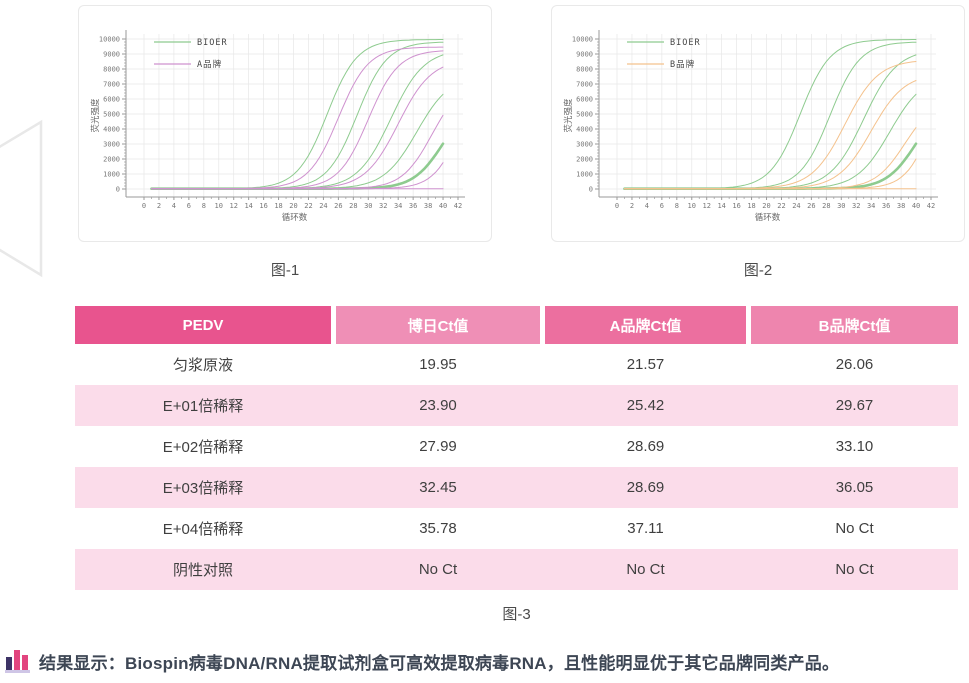 The height and width of the screenshot is (683, 969). I want to click on ct-value-cell: 27.99, so click(438, 446).